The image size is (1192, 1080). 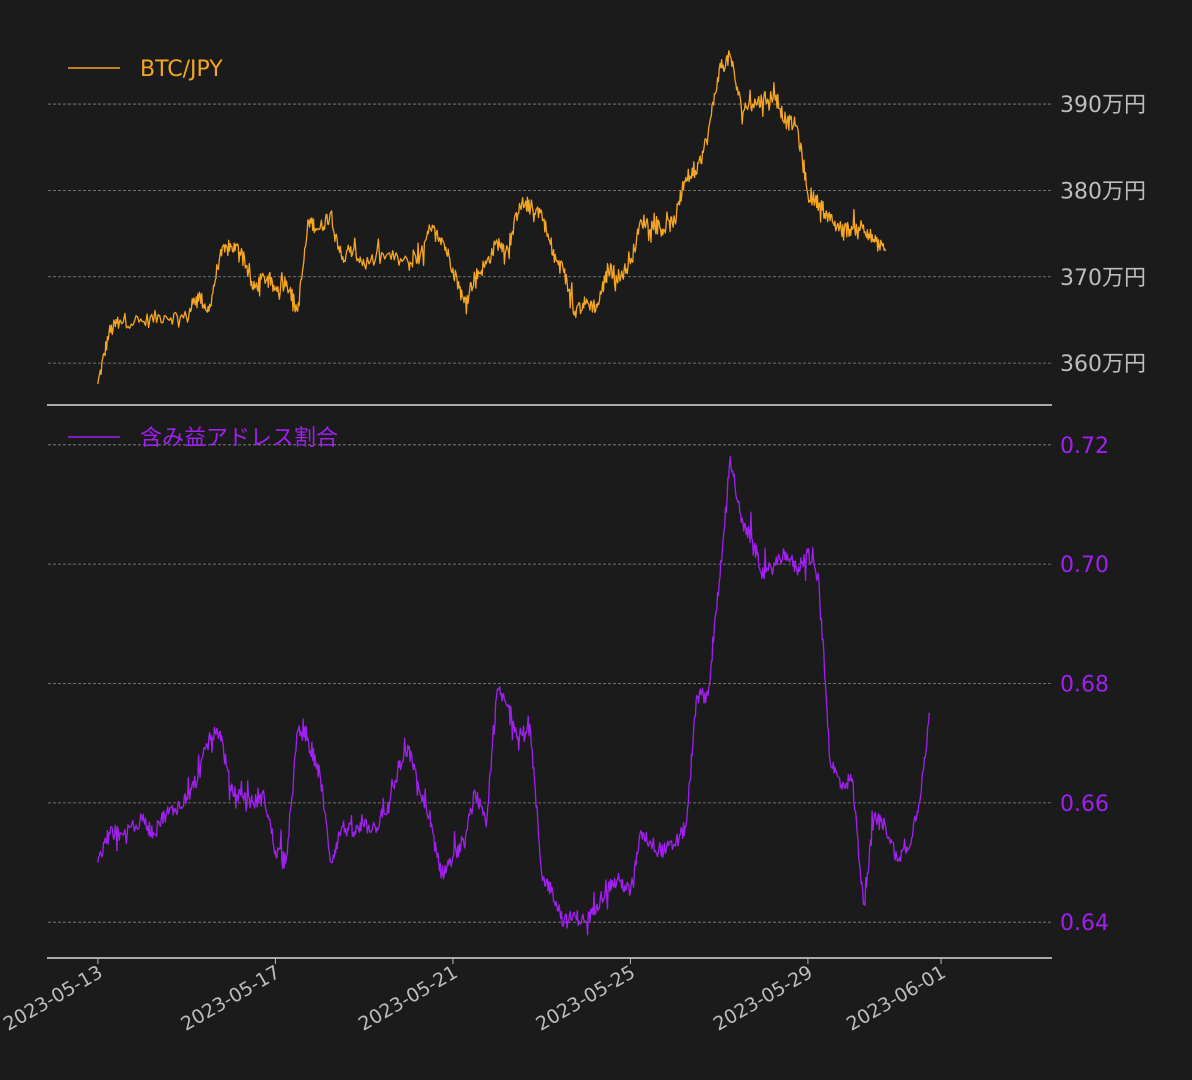 I want to click on btc-y-tick-label: 360万円, so click(x=1103, y=364).